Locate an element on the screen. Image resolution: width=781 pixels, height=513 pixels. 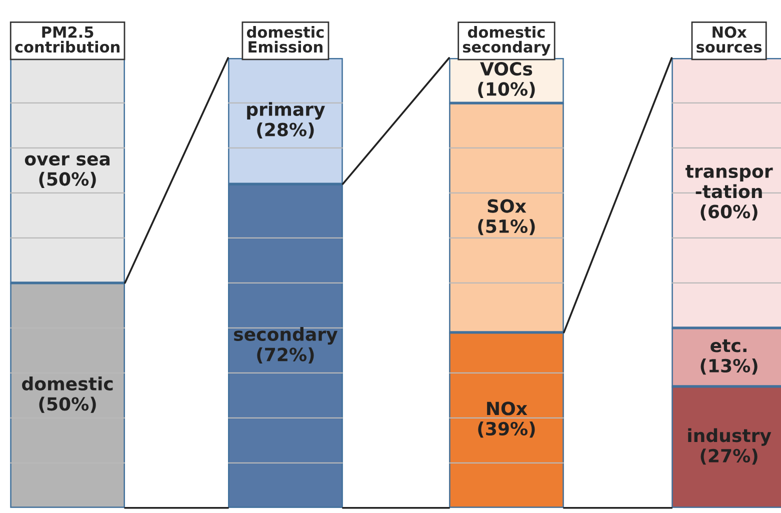
data-label: (72%) is located at coordinates (285, 355).